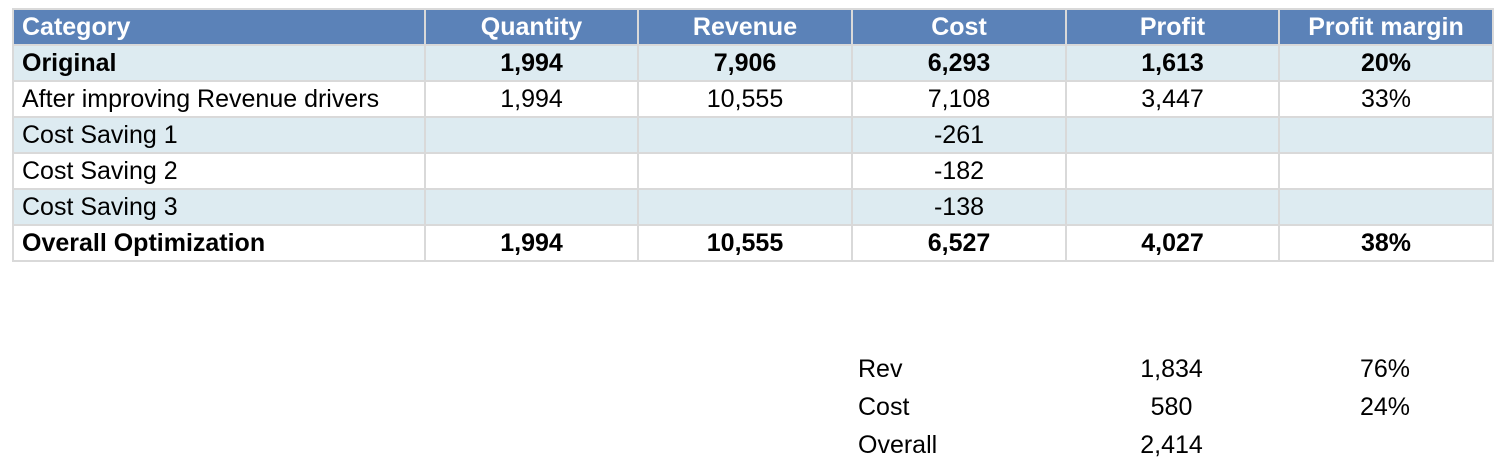 The height and width of the screenshot is (461, 1504). I want to click on cell-cost: 7,108, so click(959, 99).